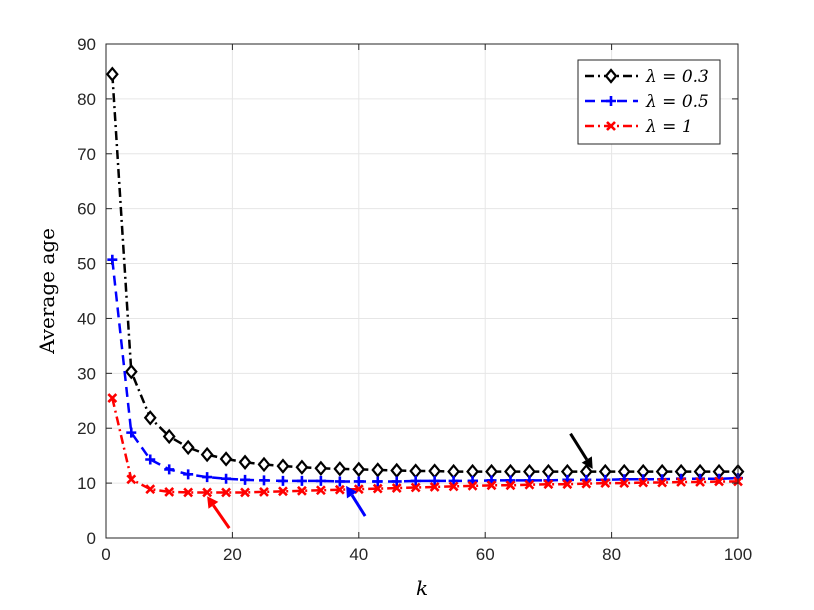 Image resolution: width=814 pixels, height=610 pixels. Describe the element at coordinates (677, 77) in the screenshot. I see `legend-label: λ = 0.3` at that location.